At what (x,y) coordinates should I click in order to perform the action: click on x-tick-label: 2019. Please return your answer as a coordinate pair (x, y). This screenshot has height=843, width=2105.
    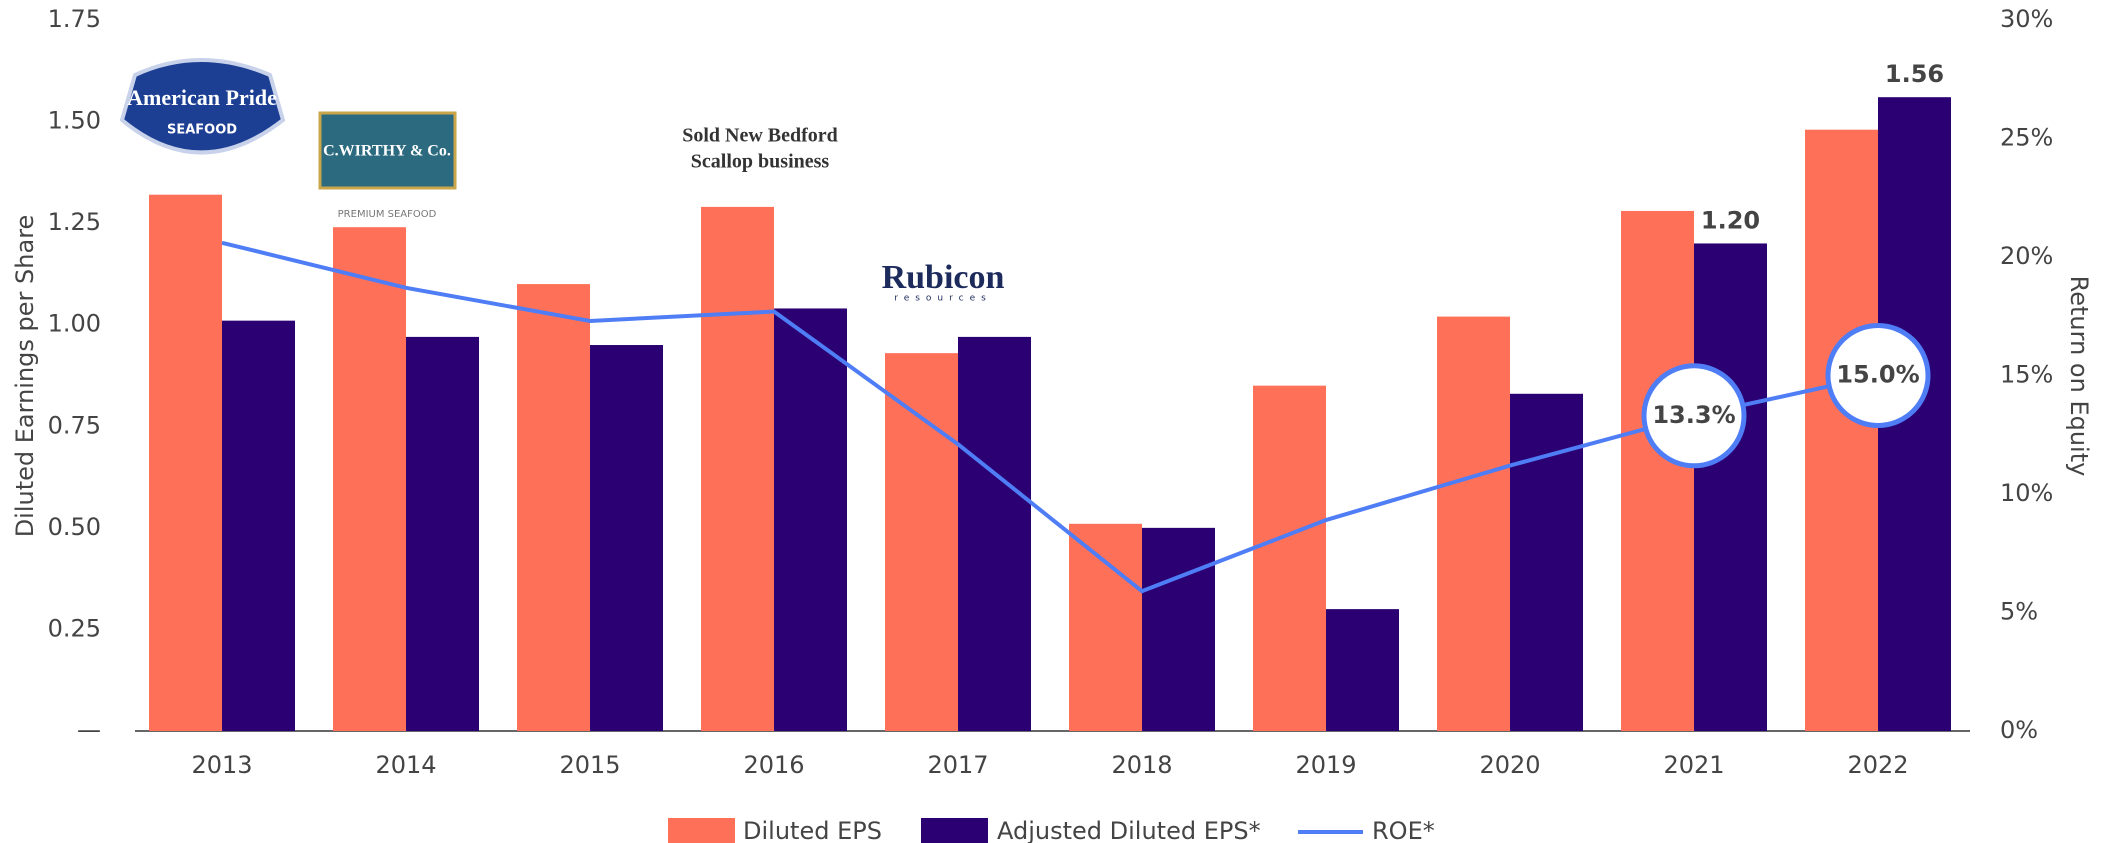
    Looking at the image, I should click on (1325, 765).